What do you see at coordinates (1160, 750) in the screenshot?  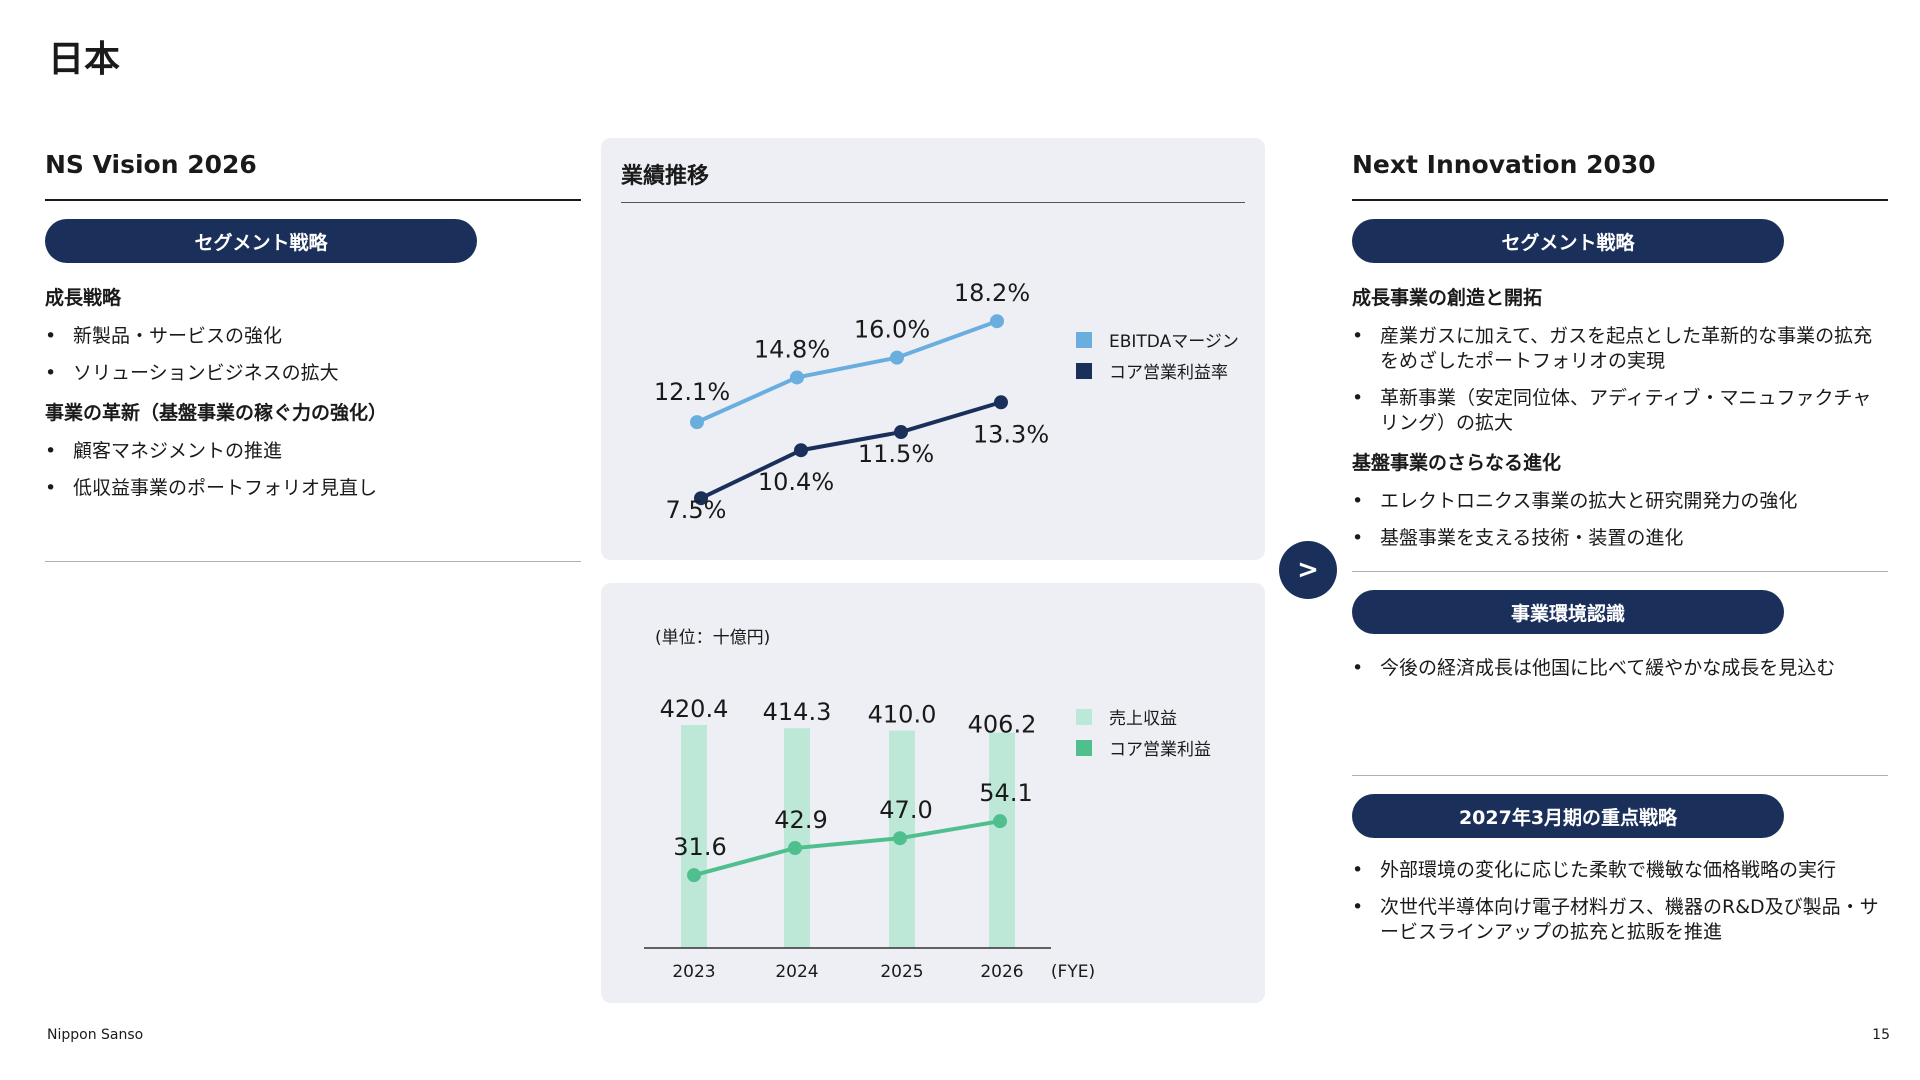 I see `legend-label: コア営業利益` at bounding box center [1160, 750].